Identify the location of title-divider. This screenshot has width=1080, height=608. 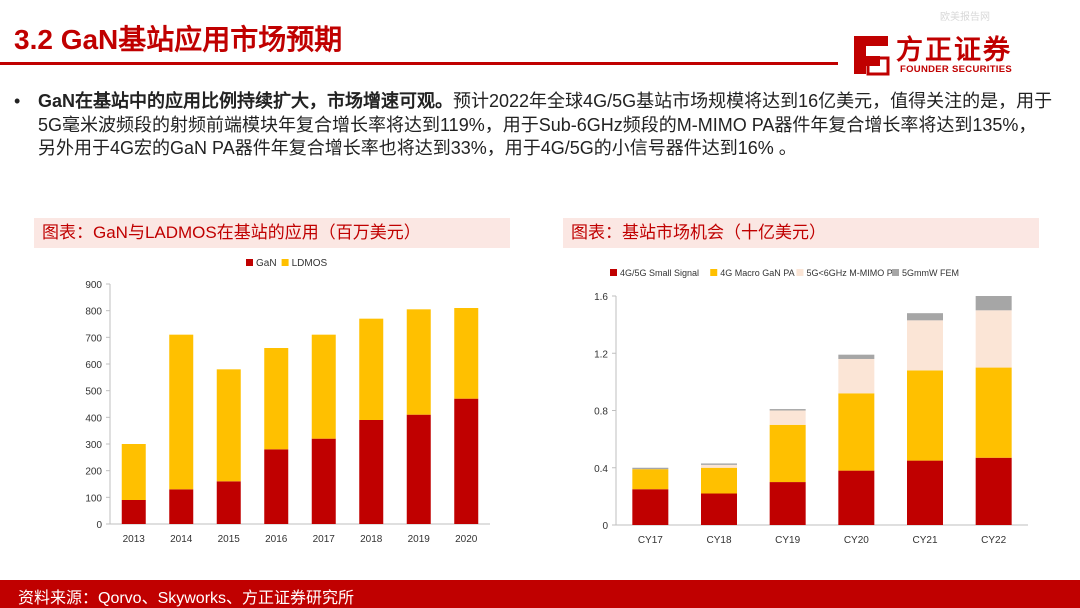
(419, 63).